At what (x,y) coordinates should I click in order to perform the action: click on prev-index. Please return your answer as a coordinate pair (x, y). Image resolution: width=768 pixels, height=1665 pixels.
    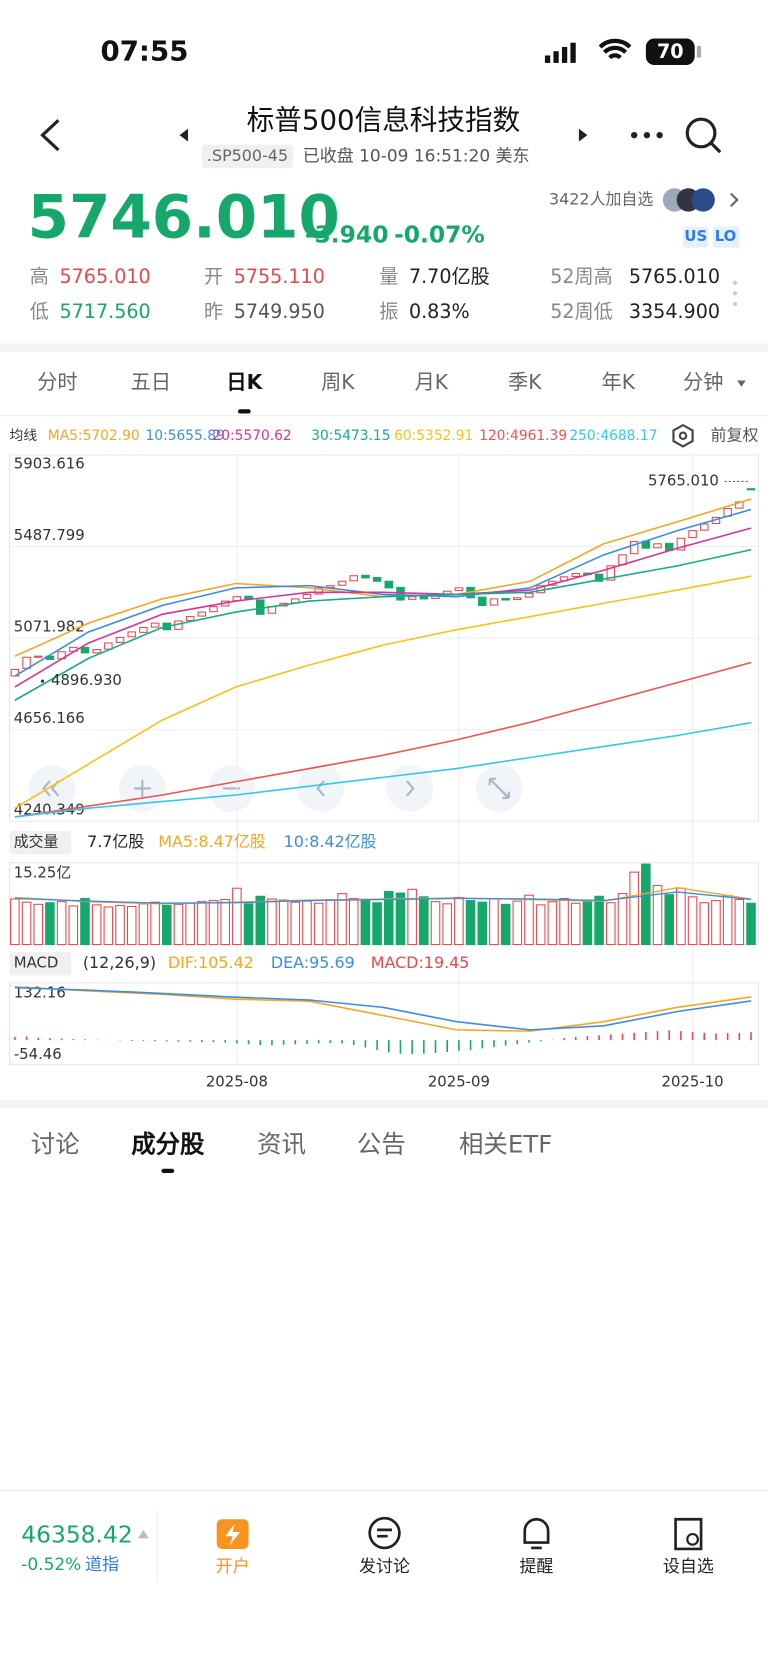
    Looking at the image, I should click on (184, 135).